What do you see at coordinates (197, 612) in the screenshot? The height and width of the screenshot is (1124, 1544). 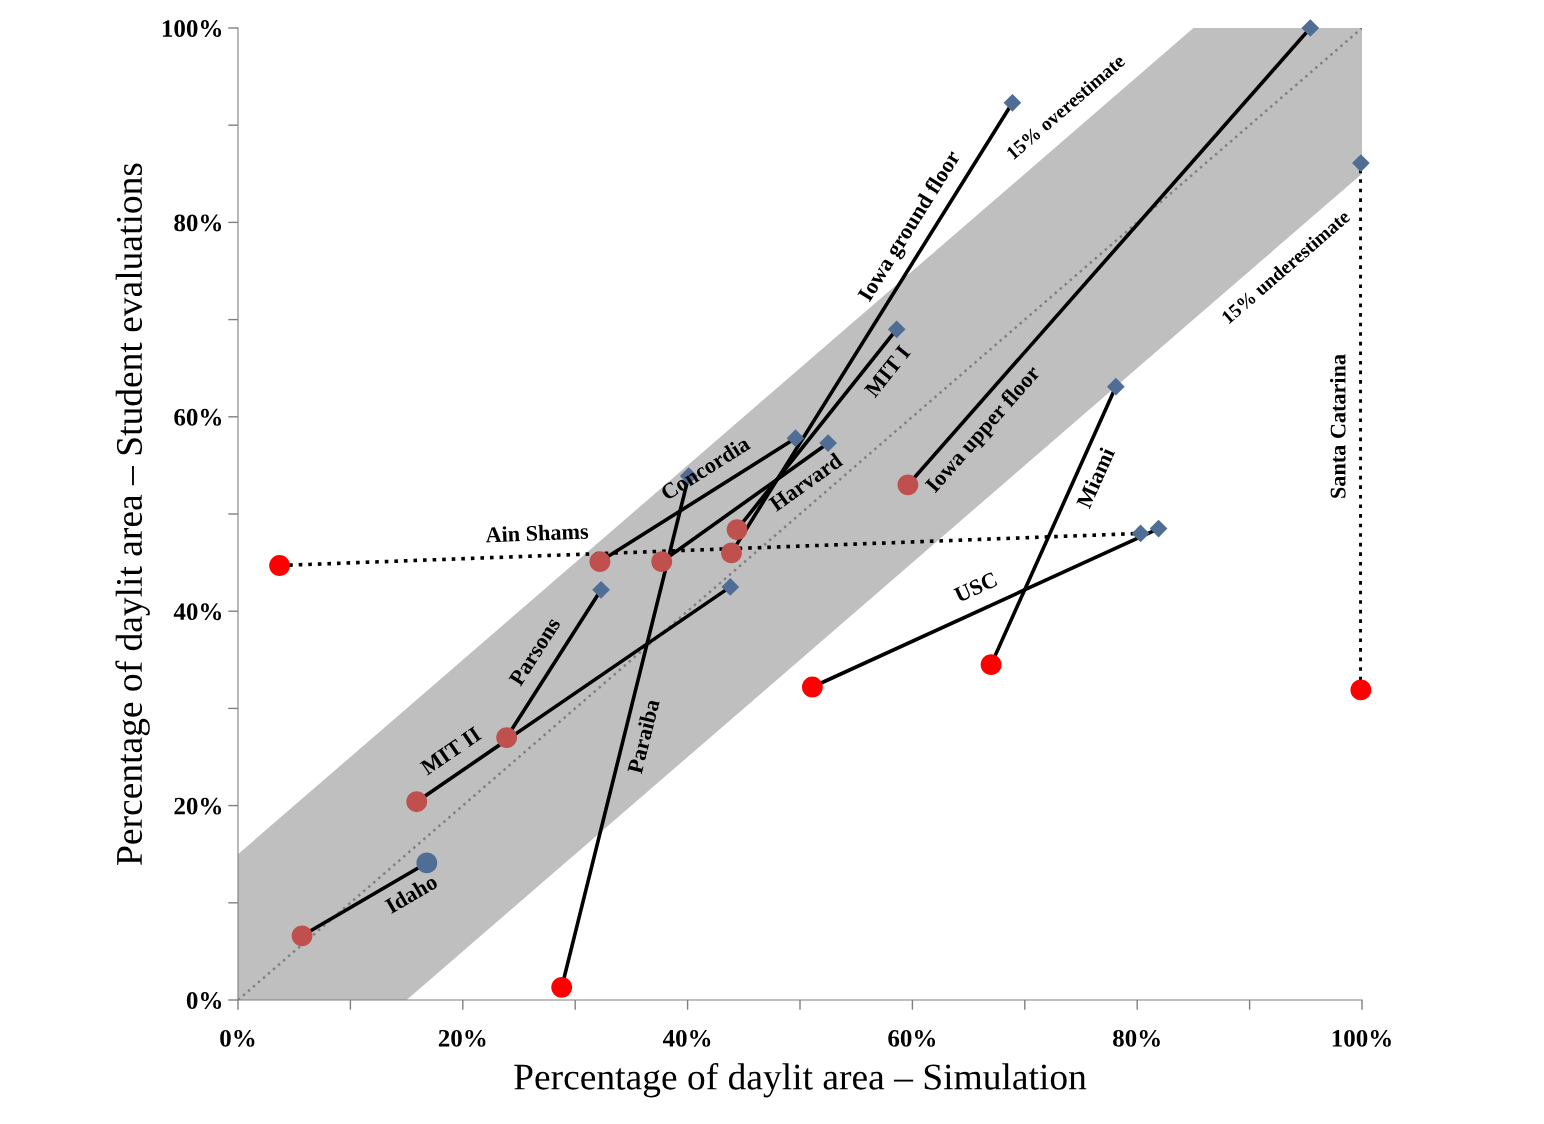 I see `y-tick-label: 40%` at bounding box center [197, 612].